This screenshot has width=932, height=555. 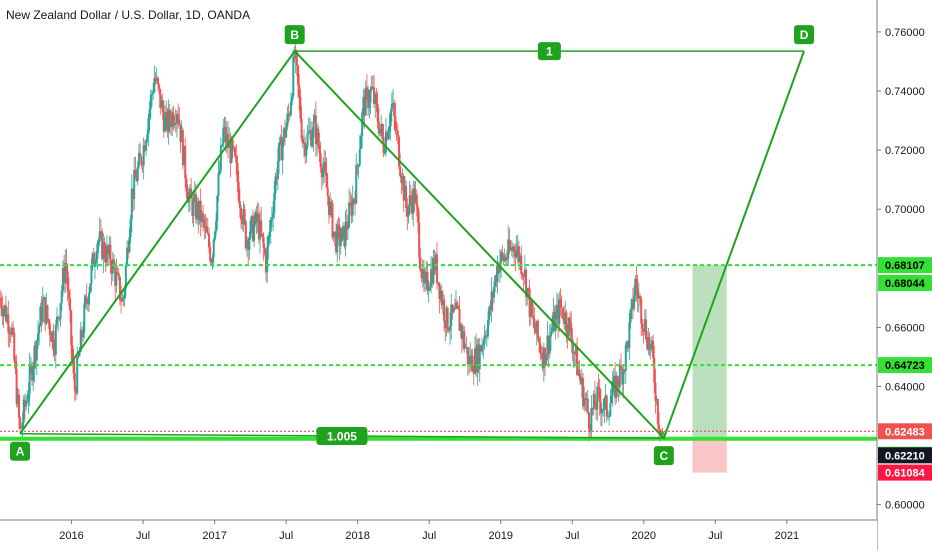 What do you see at coordinates (500, 536) in the screenshot?
I see `x-tick-label: 2019` at bounding box center [500, 536].